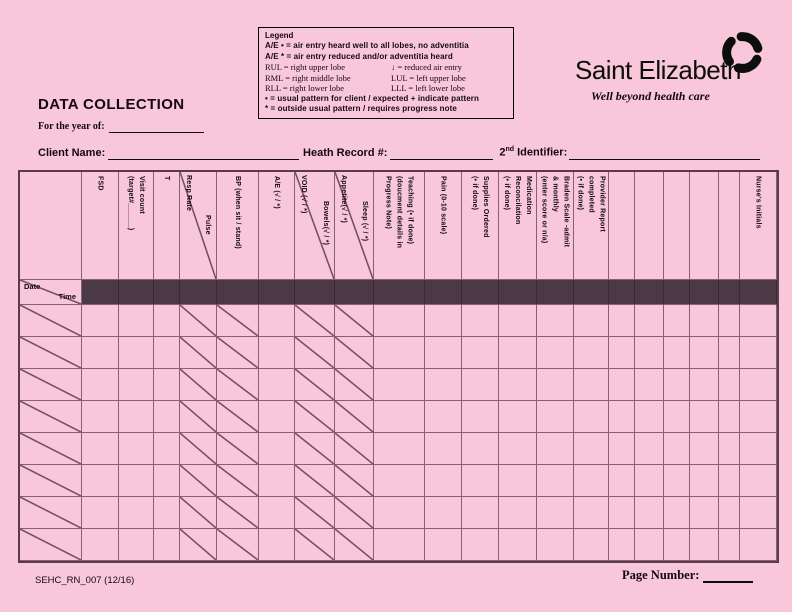  What do you see at coordinates (591, 385) in the screenshot?
I see `cell-provider-report-row3` at bounding box center [591, 385].